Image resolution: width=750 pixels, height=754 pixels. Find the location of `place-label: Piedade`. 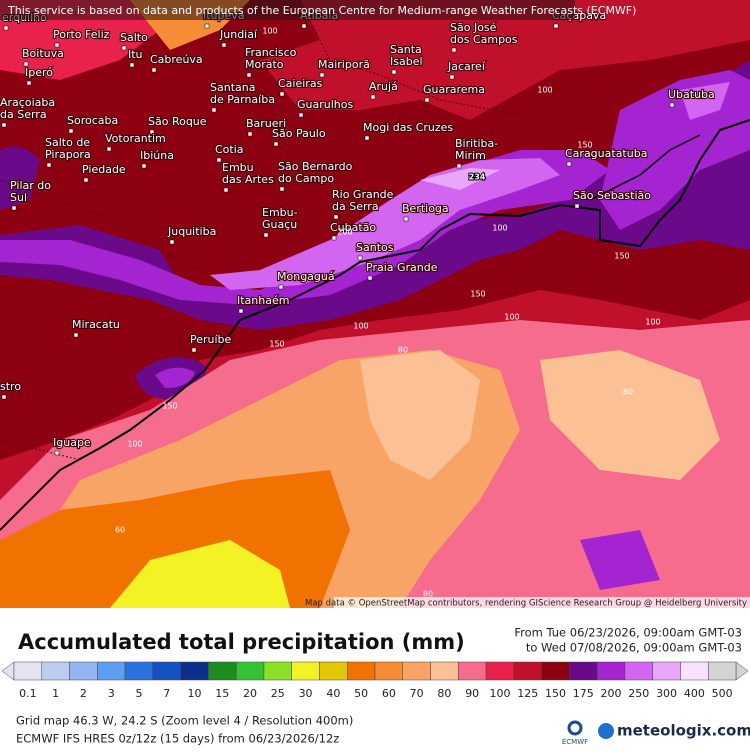

place-label: Piedade is located at coordinates (104, 169).